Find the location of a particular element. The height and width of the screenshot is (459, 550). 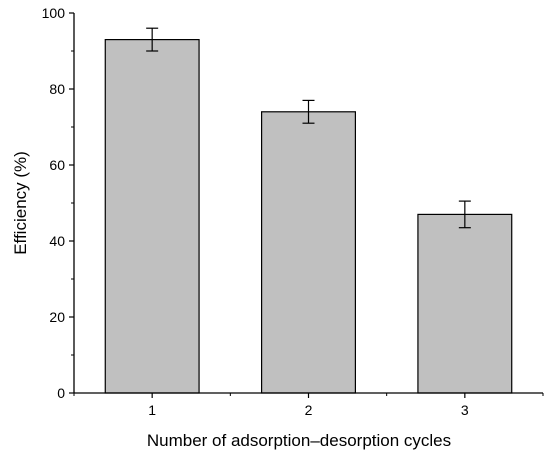

y-tick-label-80: 80 is located at coordinates (57, 89).